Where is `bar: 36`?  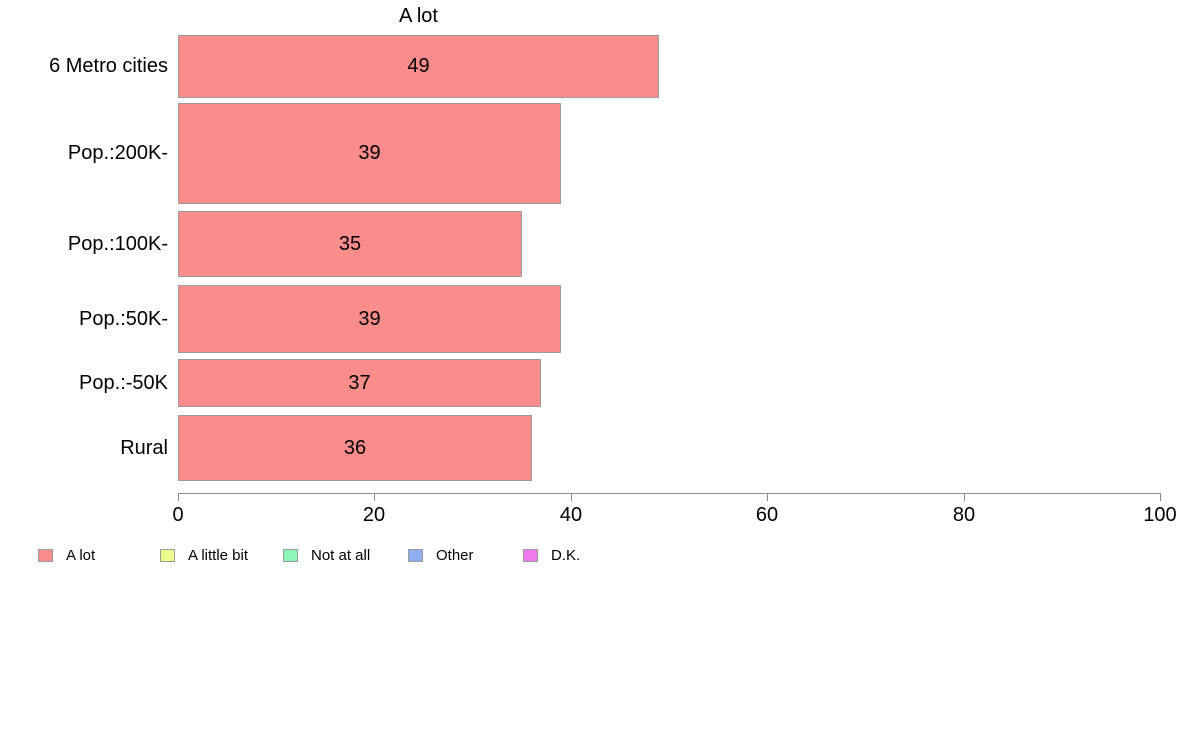
bar: 36 is located at coordinates (355, 448).